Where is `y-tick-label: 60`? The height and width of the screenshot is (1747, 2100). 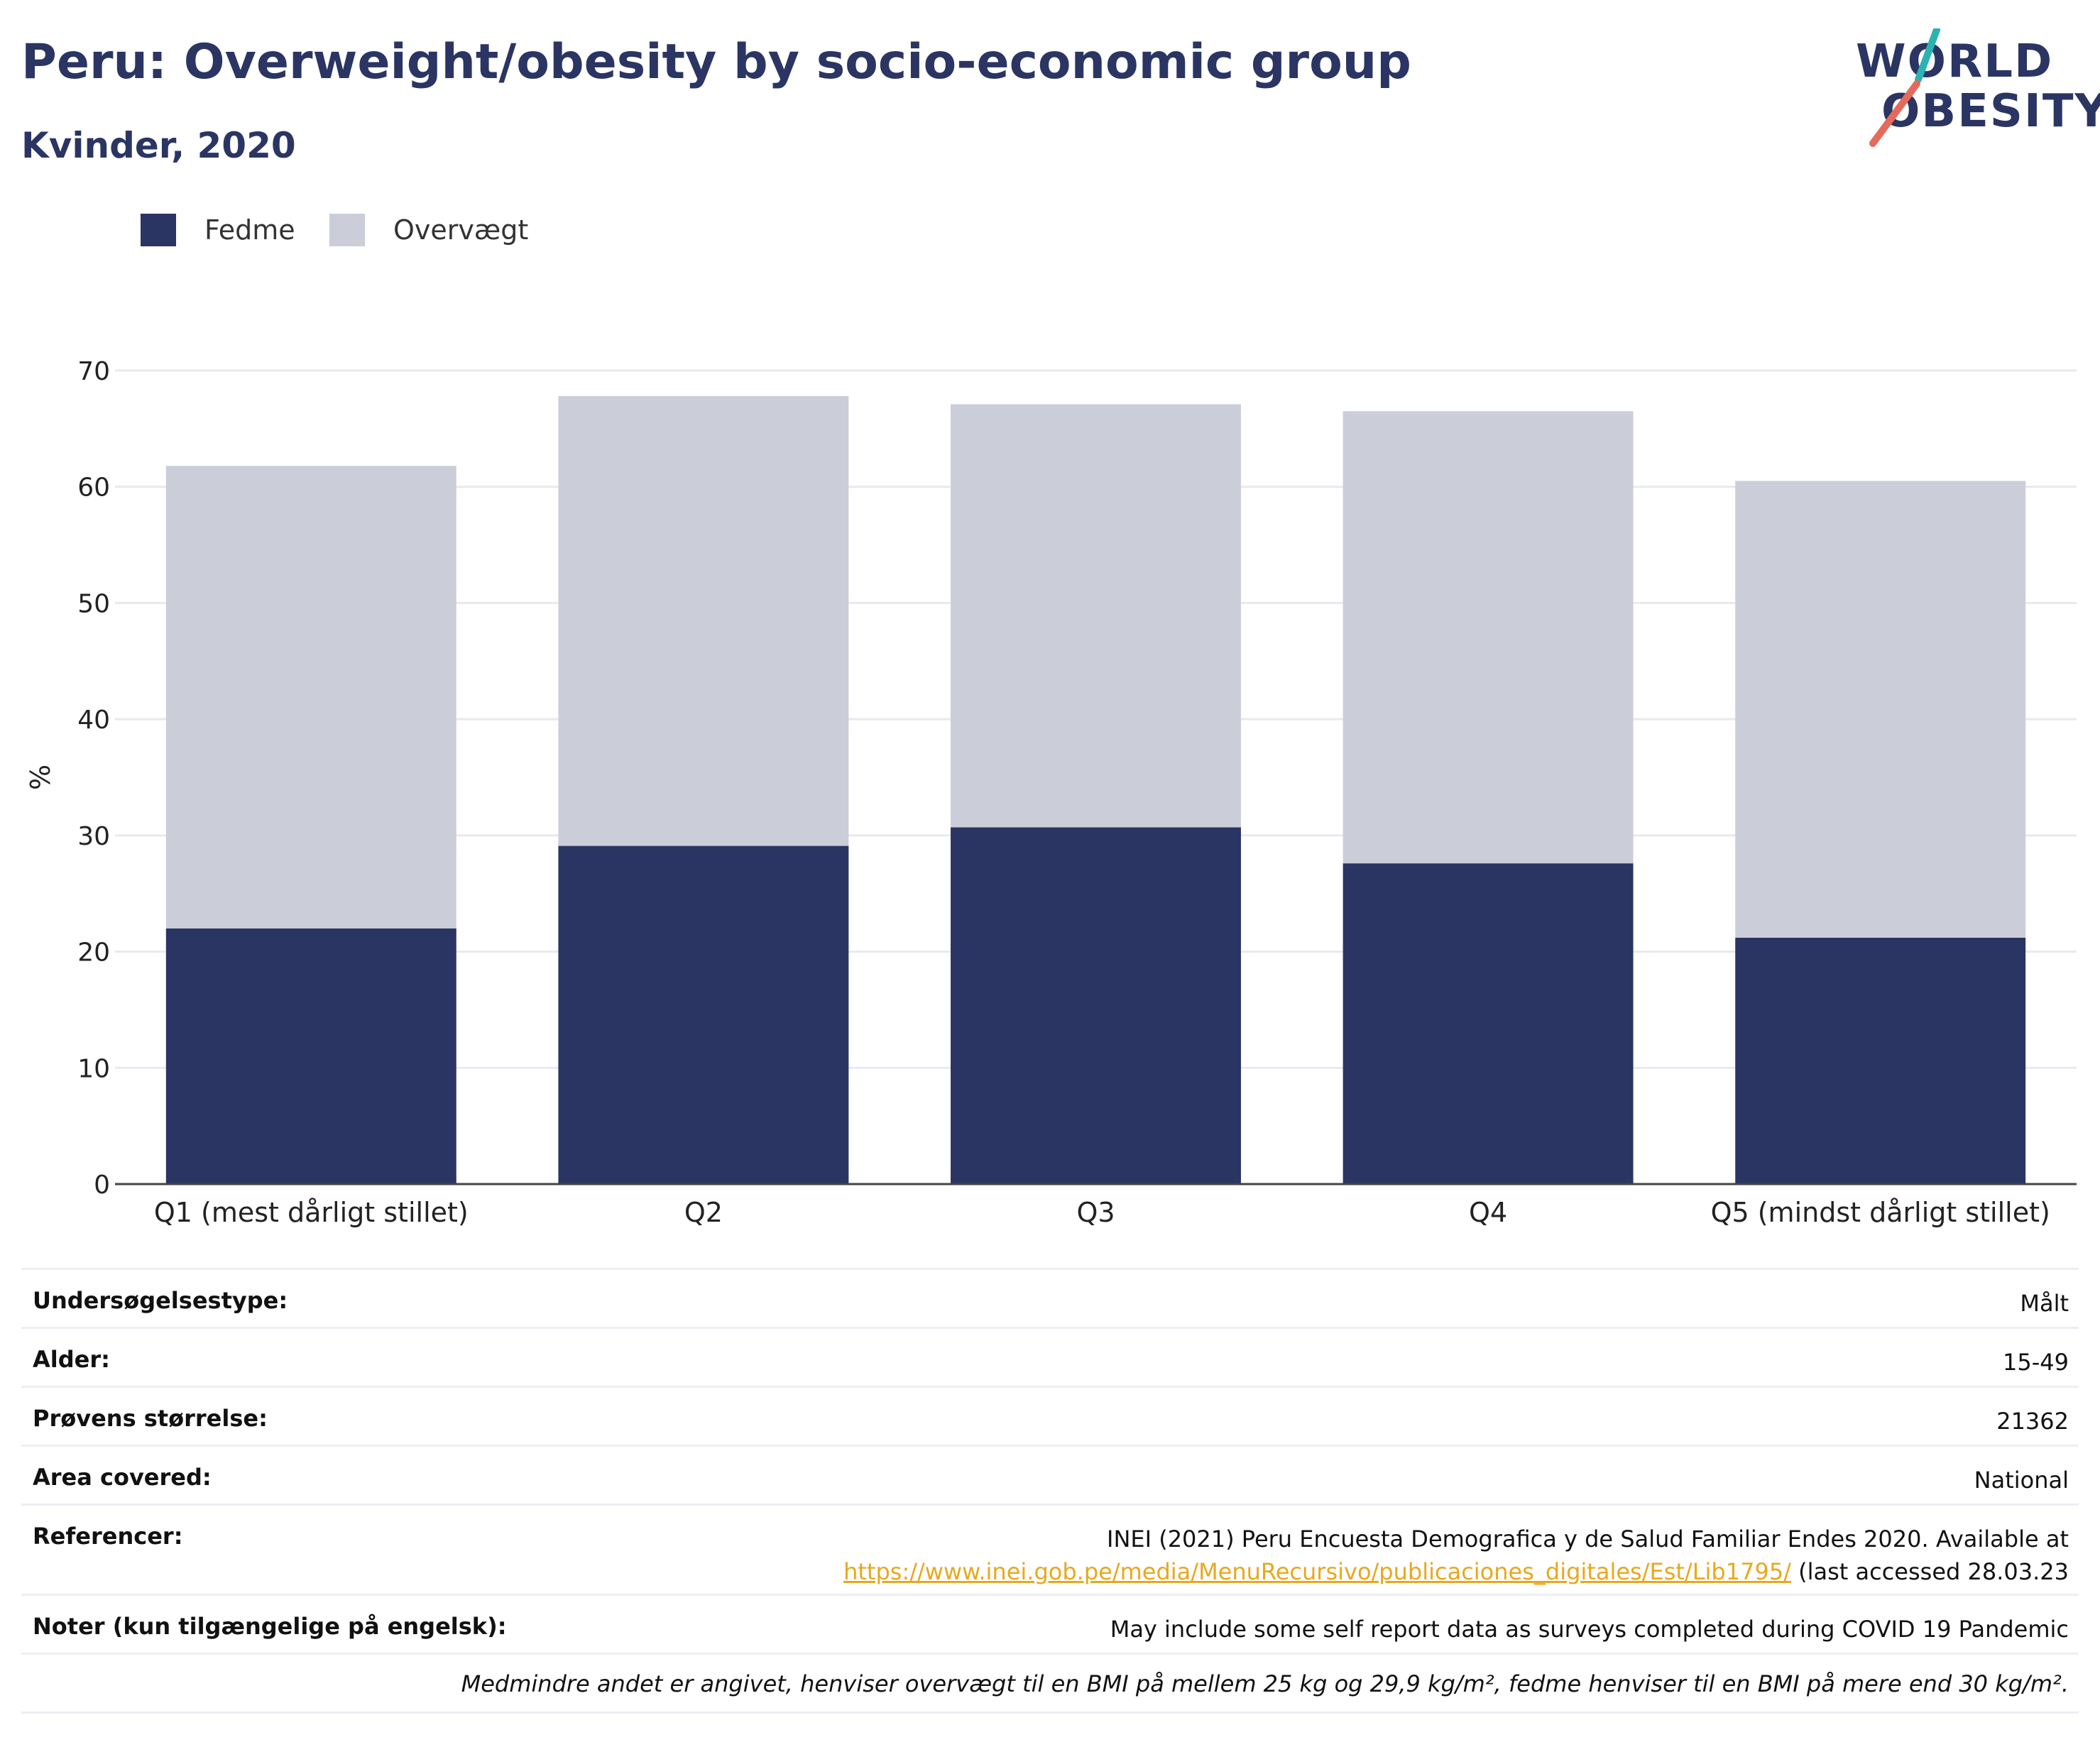 y-tick-label: 60 is located at coordinates (93, 488).